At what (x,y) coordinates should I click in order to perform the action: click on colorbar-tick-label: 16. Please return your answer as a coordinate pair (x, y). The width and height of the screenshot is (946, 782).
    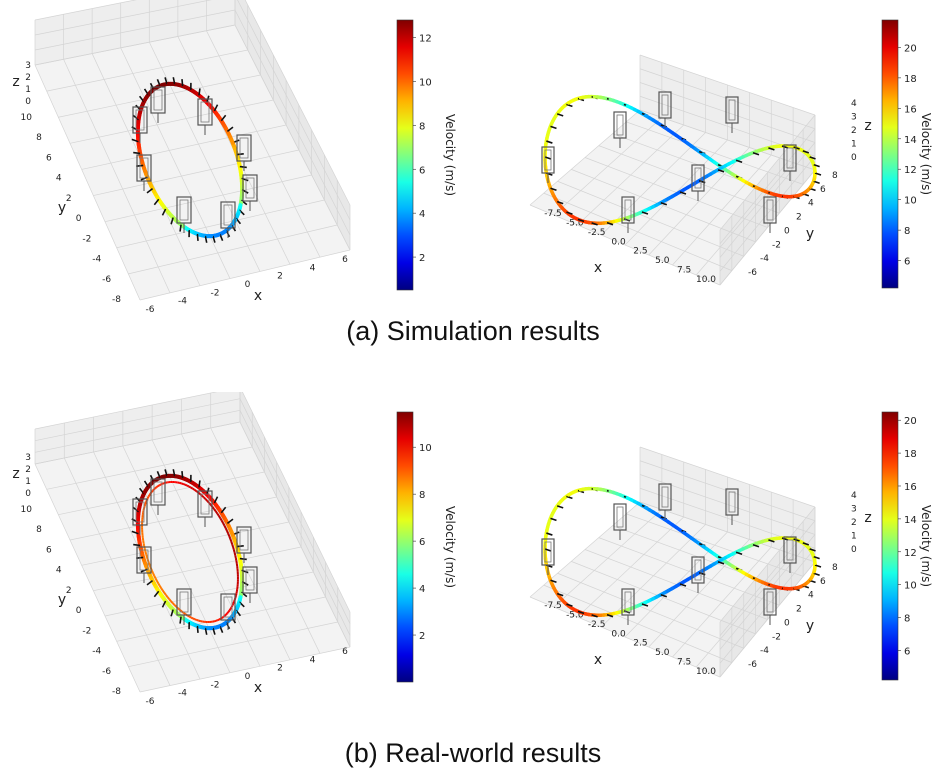
    Looking at the image, I should click on (910, 109).